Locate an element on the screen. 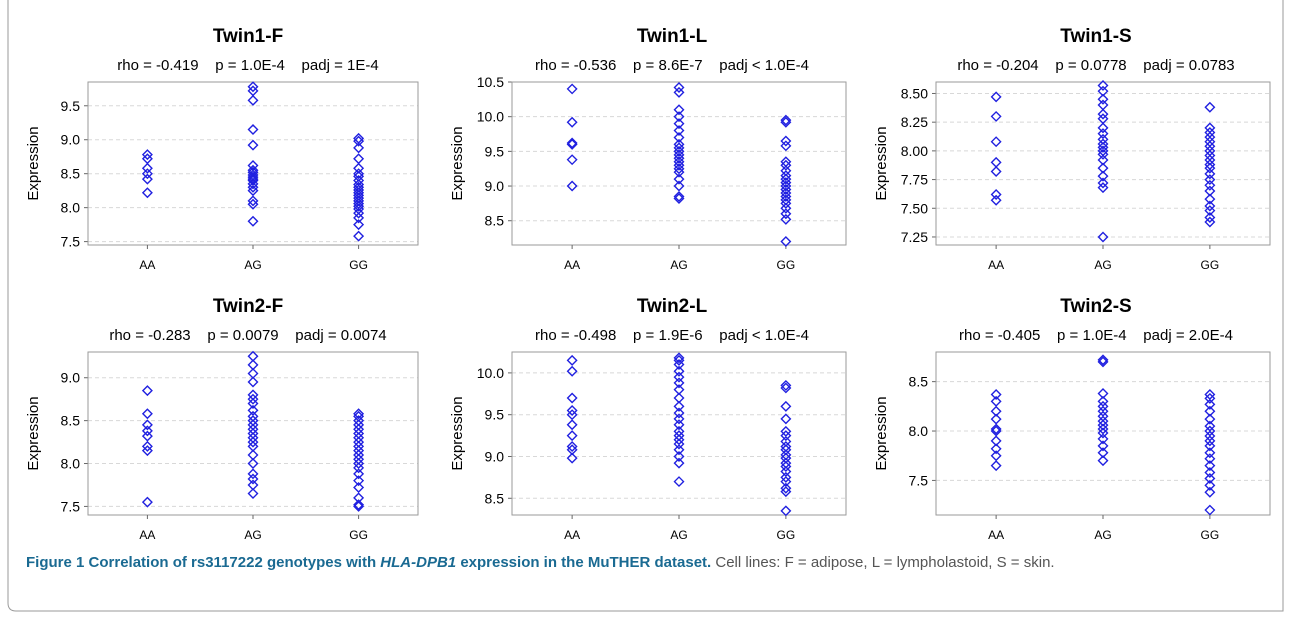 The height and width of the screenshot is (619, 1290). y-tick-label: 7.50 is located at coordinates (914, 208).